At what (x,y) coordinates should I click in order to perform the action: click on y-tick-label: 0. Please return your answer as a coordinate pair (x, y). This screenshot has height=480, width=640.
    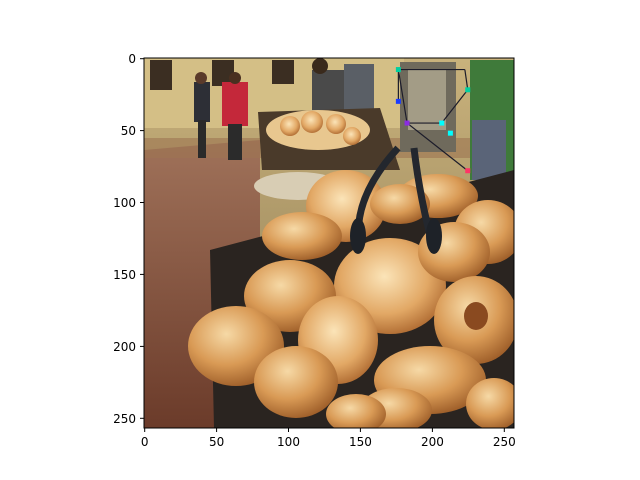
    Looking at the image, I should click on (132, 59).